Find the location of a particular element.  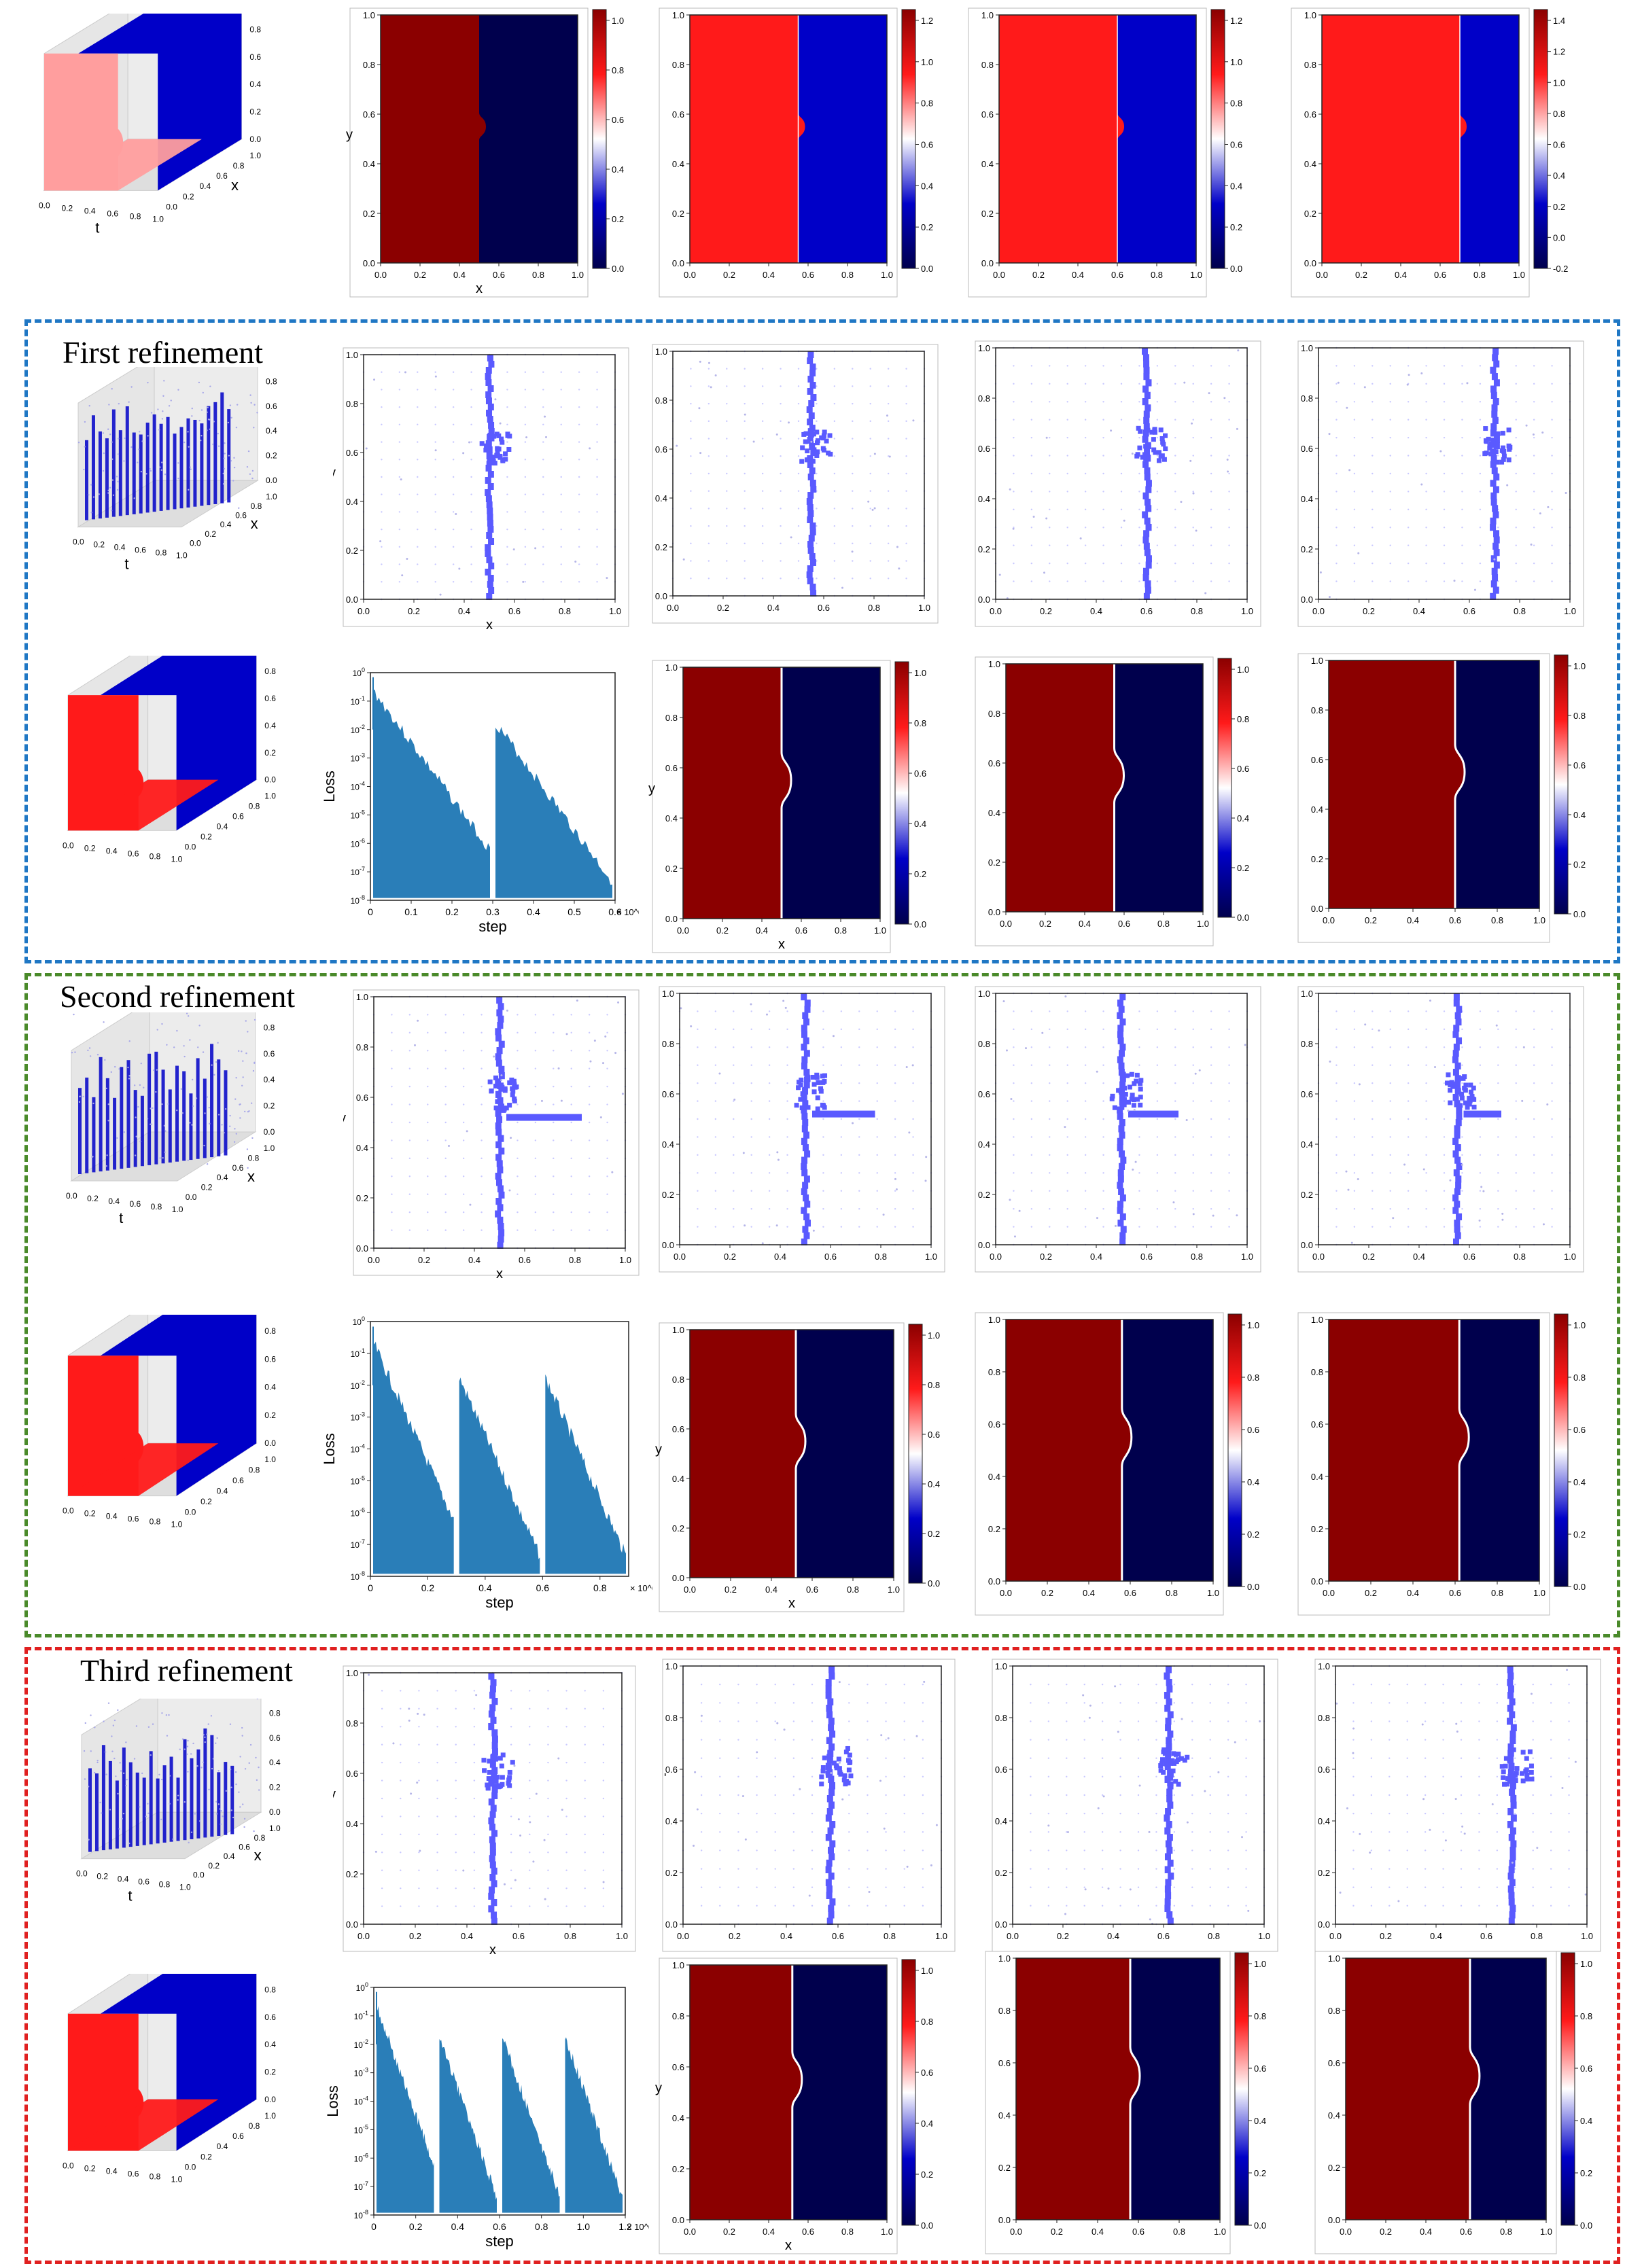

t-tick-label: 0.6 is located at coordinates (135, 1204).